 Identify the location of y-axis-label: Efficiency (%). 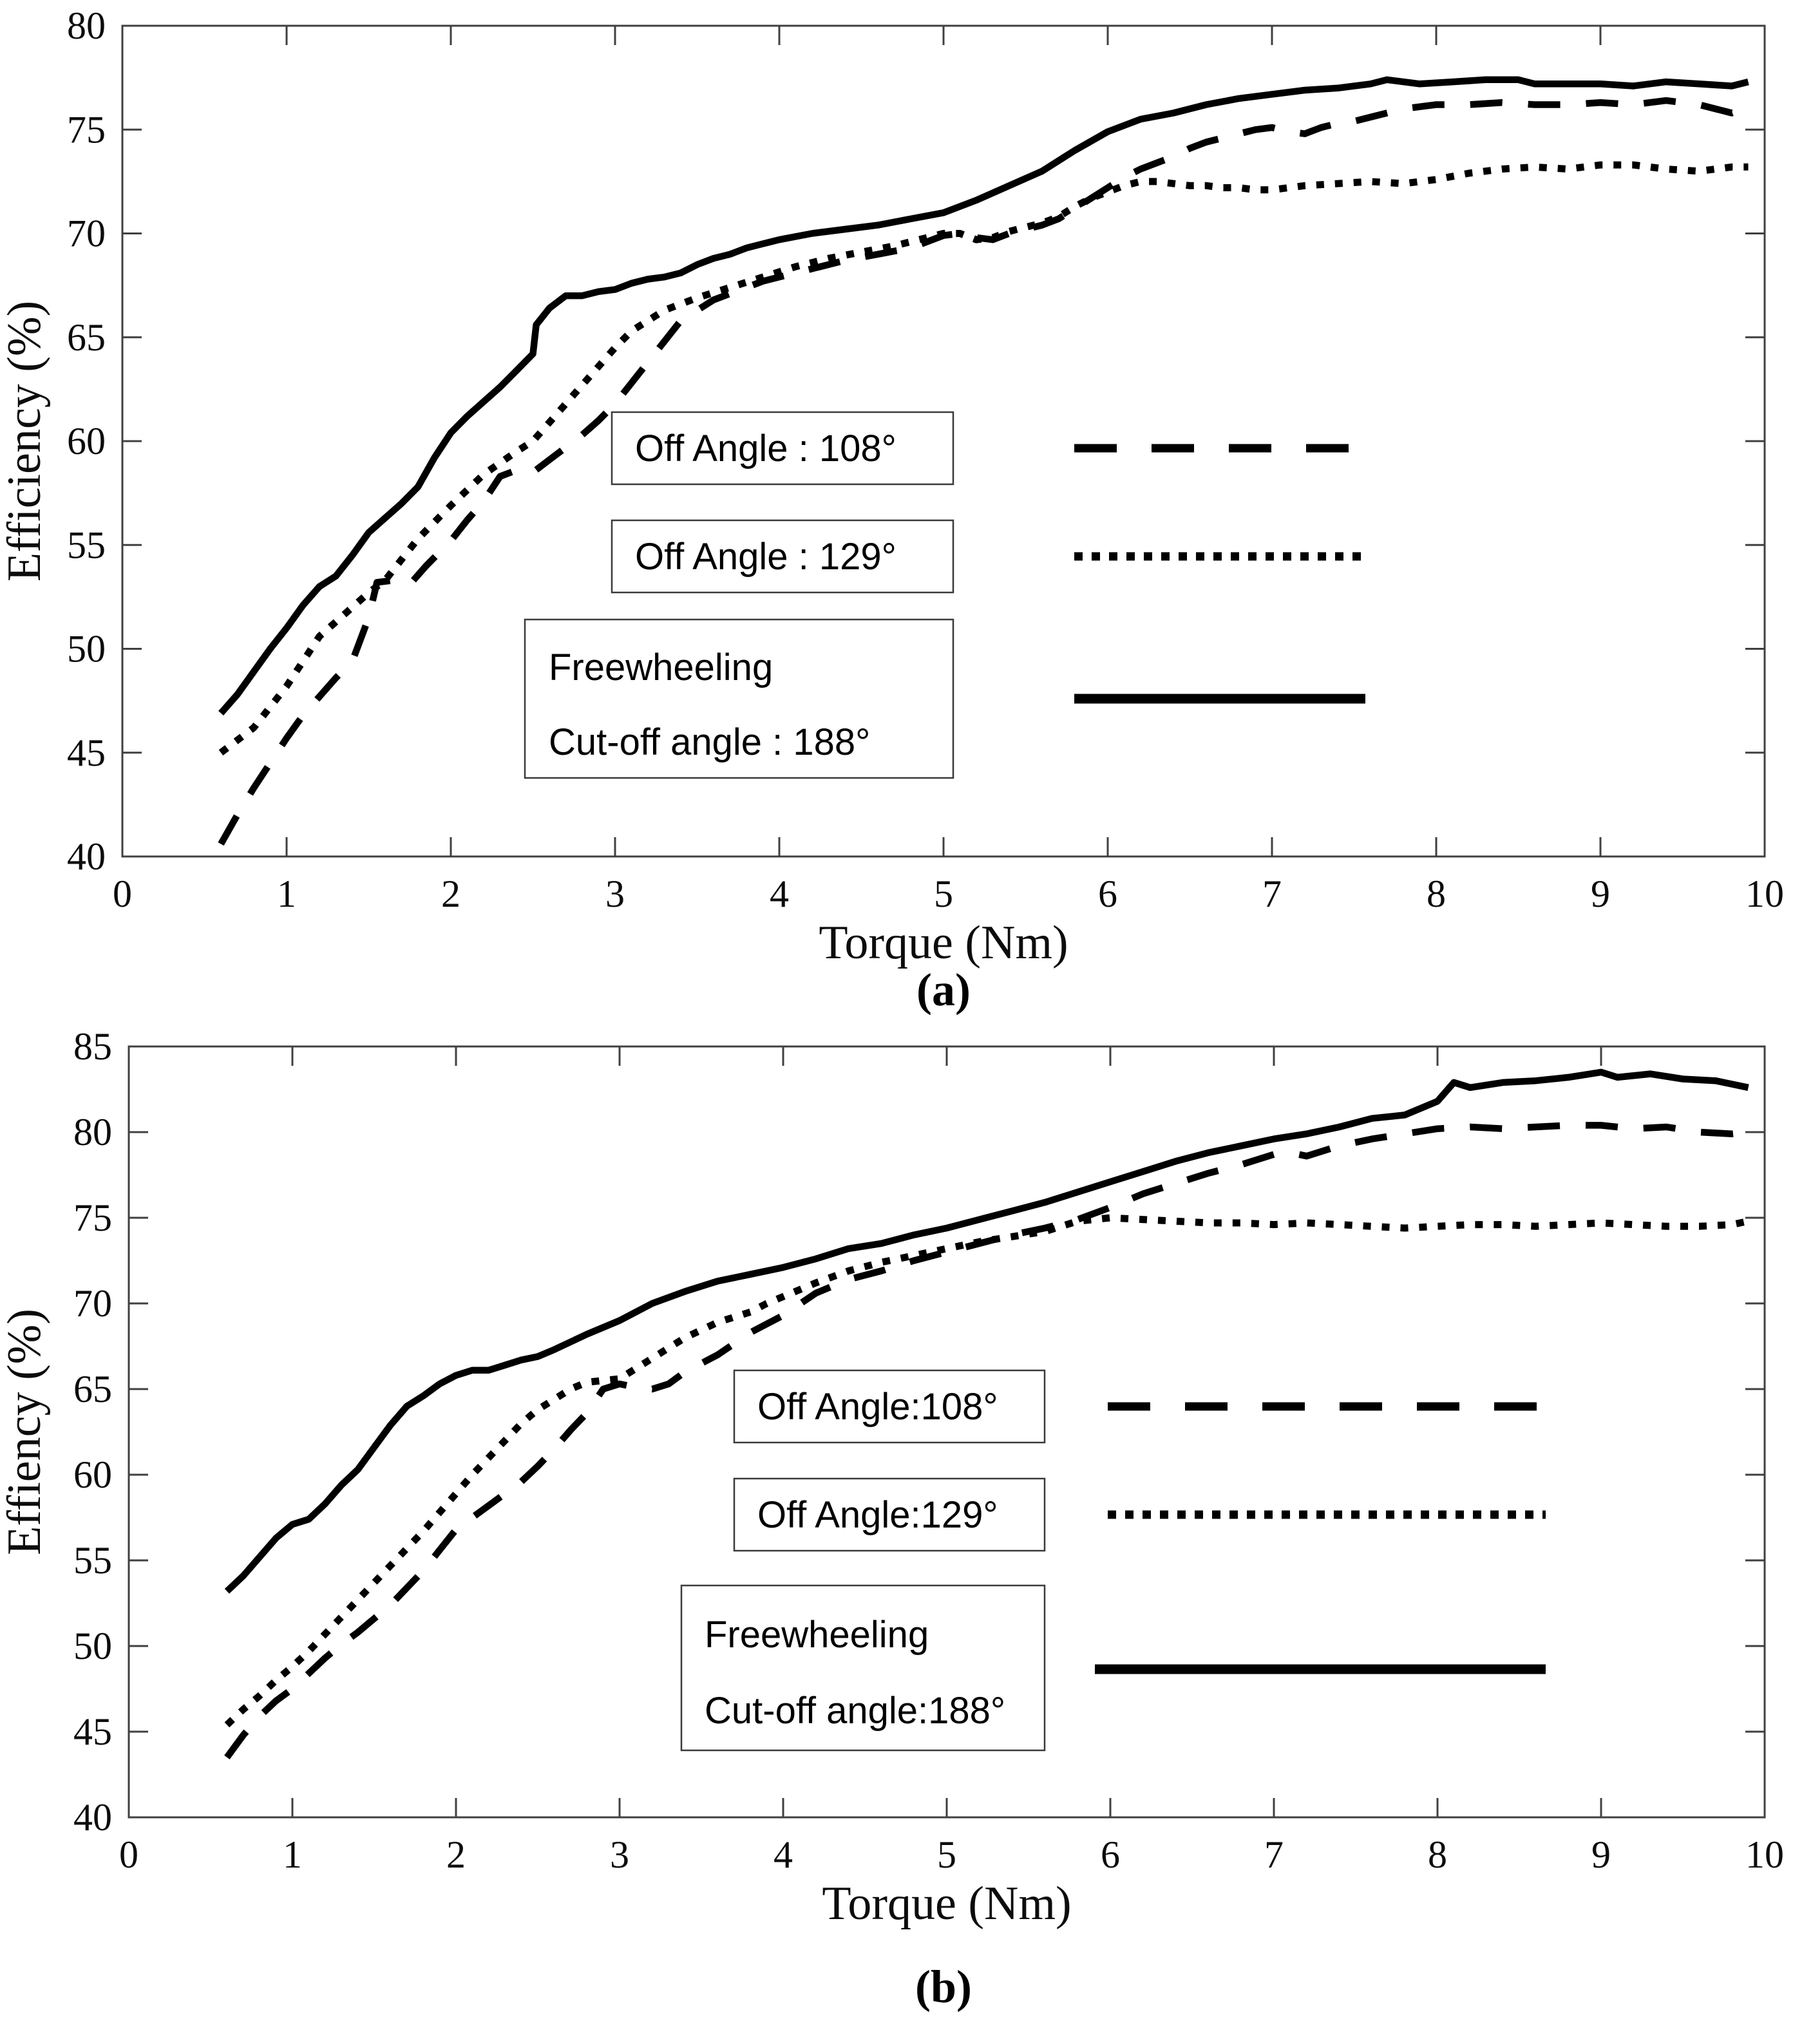
(25, 441).